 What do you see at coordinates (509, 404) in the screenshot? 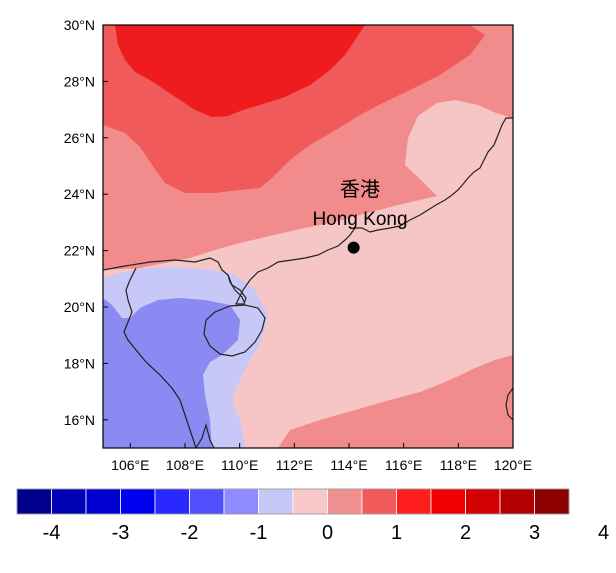
I see `coastline-taiwan-edge` at bounding box center [509, 404].